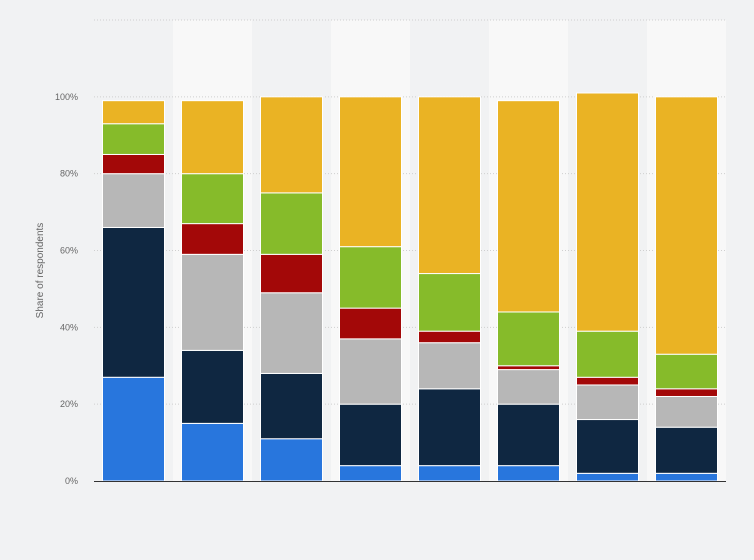  I want to click on y-tick-label: 80%, so click(69, 174).